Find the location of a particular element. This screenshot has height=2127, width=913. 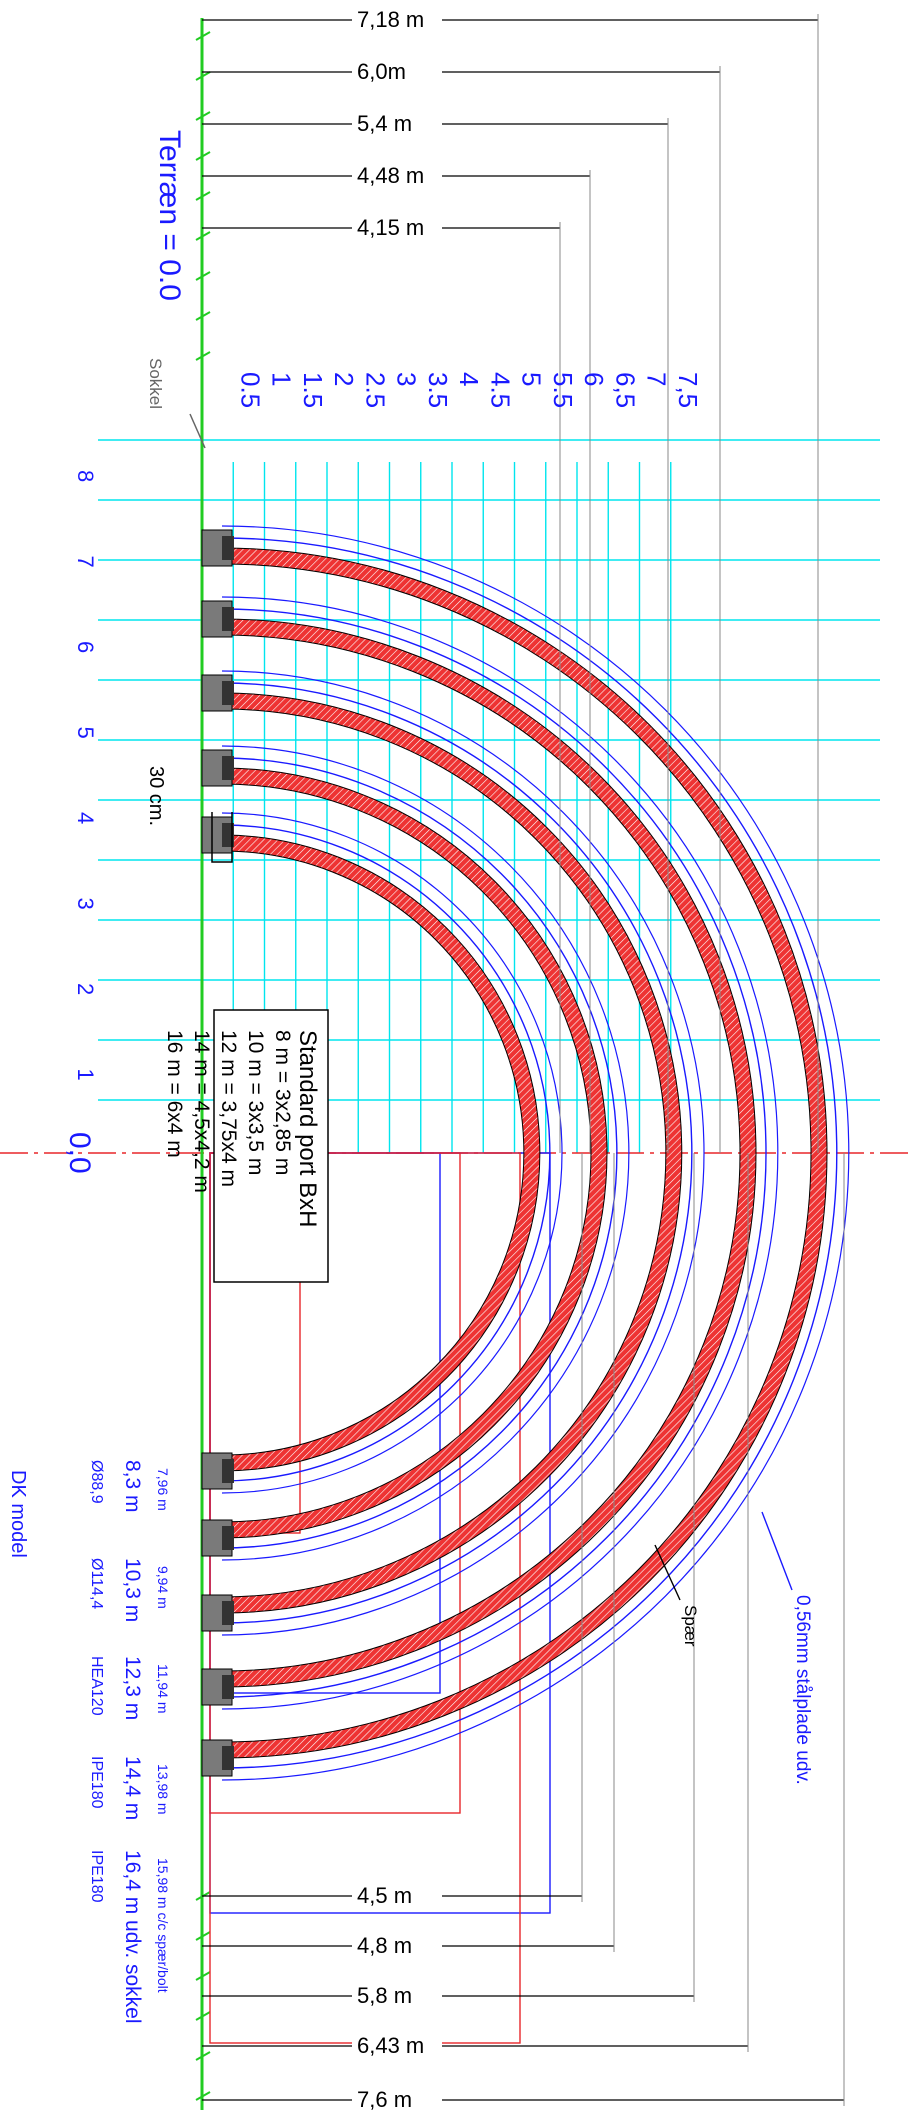

dimension-label: 4,48 m is located at coordinates (390, 175).